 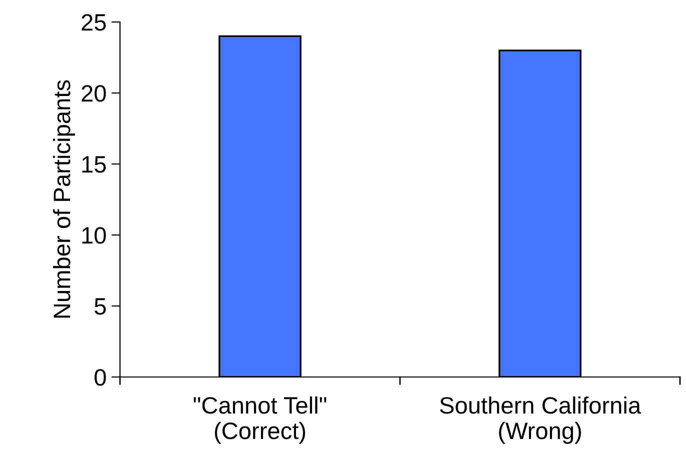 I want to click on y-tick-label: 10, so click(x=94, y=235).